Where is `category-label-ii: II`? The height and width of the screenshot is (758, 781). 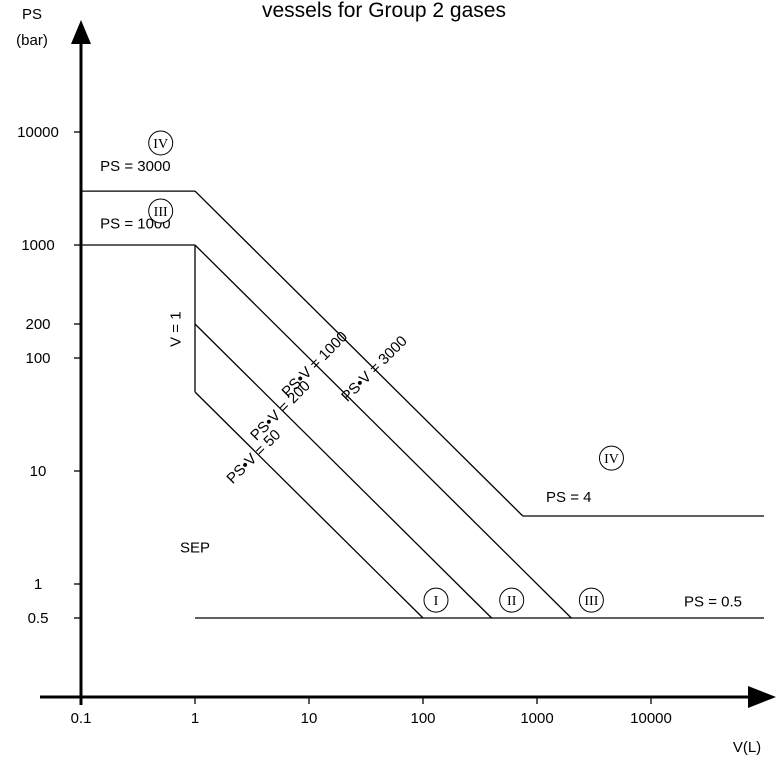 category-label-ii: II is located at coordinates (512, 601).